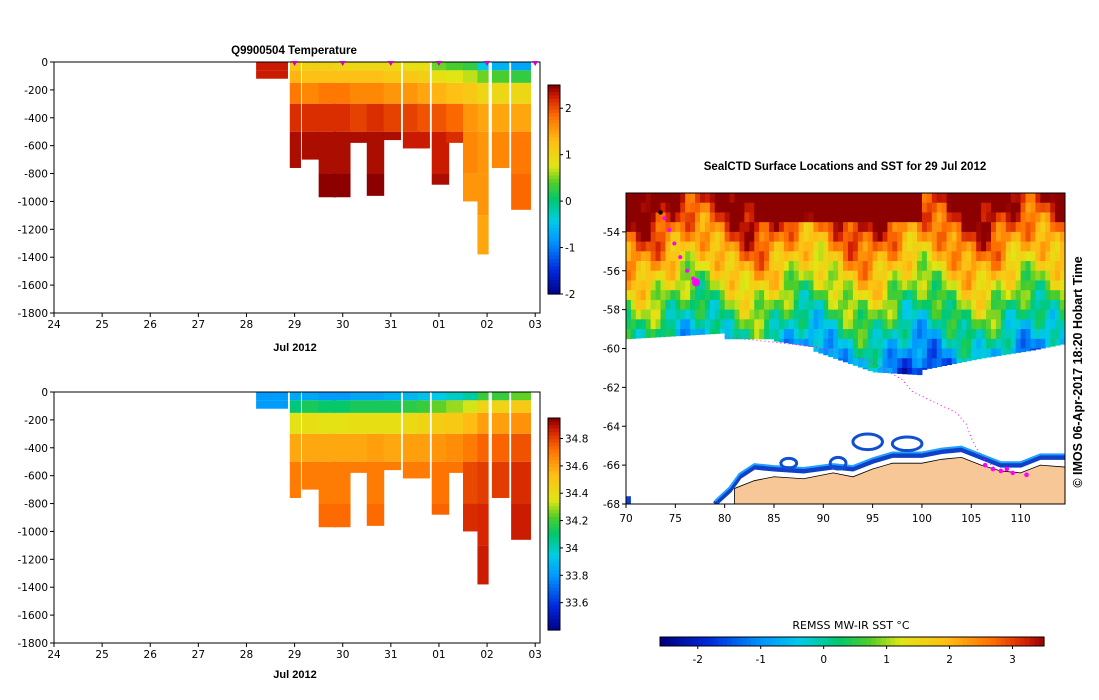 This screenshot has height=700, width=1099. I want to click on sst-colorbar-tick-label: 0, so click(823, 660).